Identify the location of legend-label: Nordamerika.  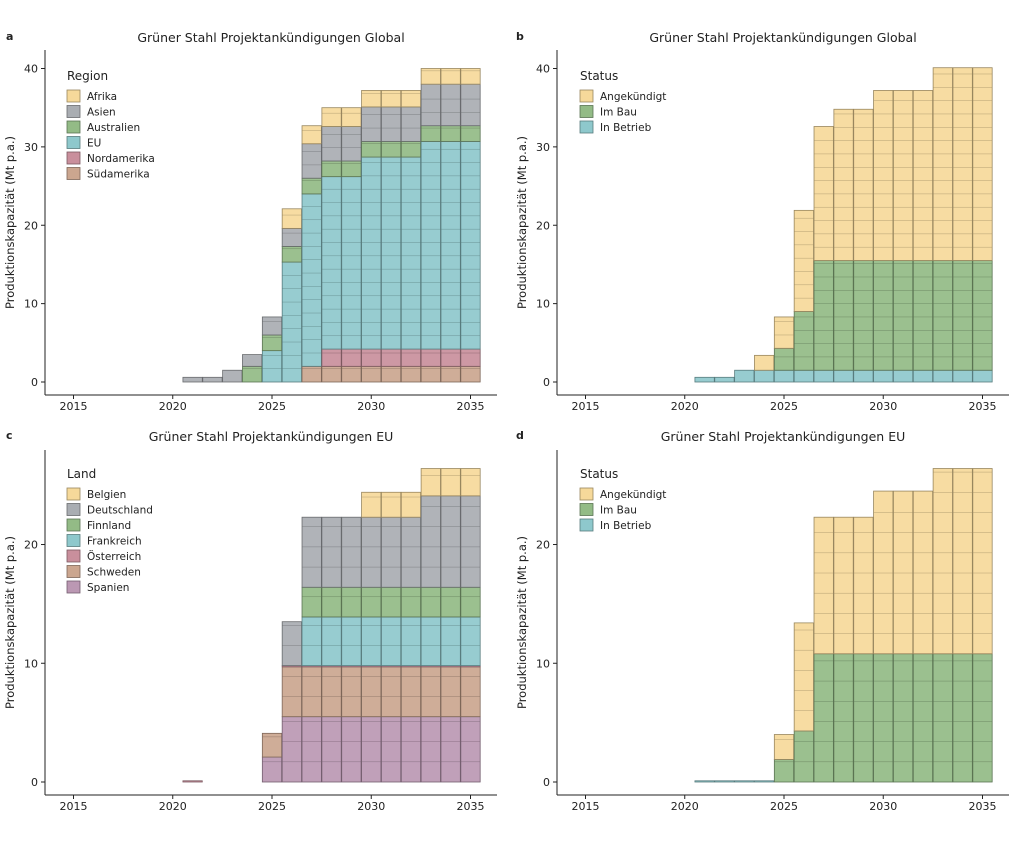
(121, 159).